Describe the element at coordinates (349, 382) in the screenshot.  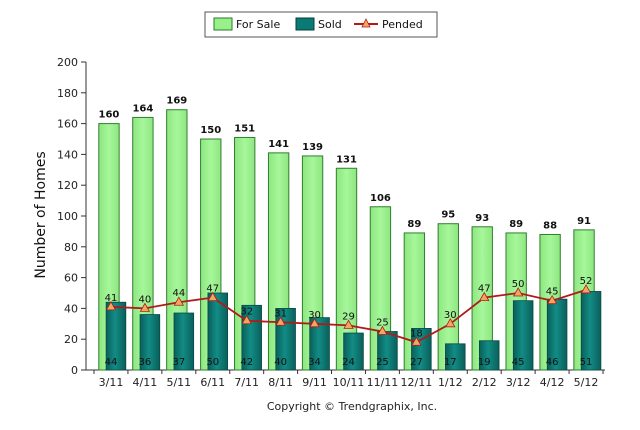
I see `x-tick-label: 10/11` at that location.